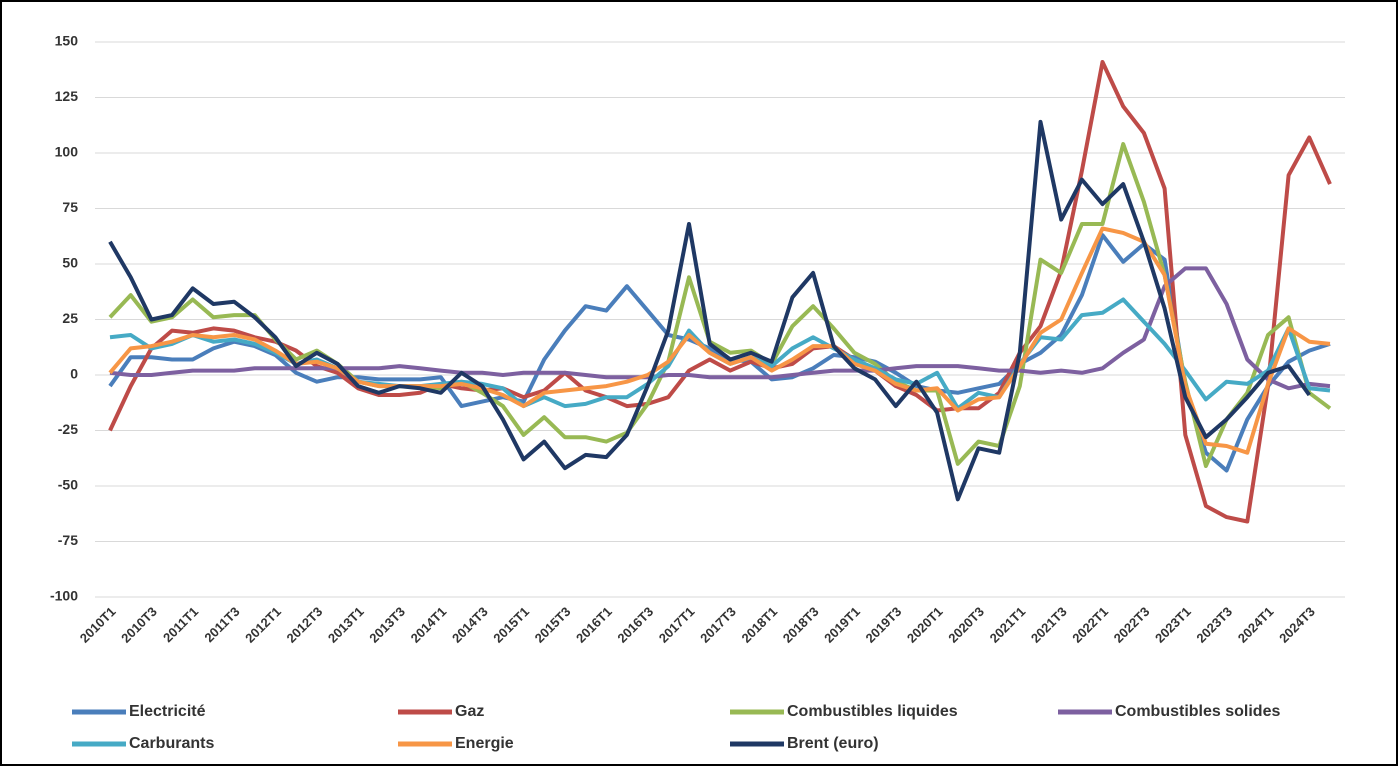 This screenshot has width=1399, height=767. What do you see at coordinates (720, 328) in the screenshot?
I see `series-line` at bounding box center [720, 328].